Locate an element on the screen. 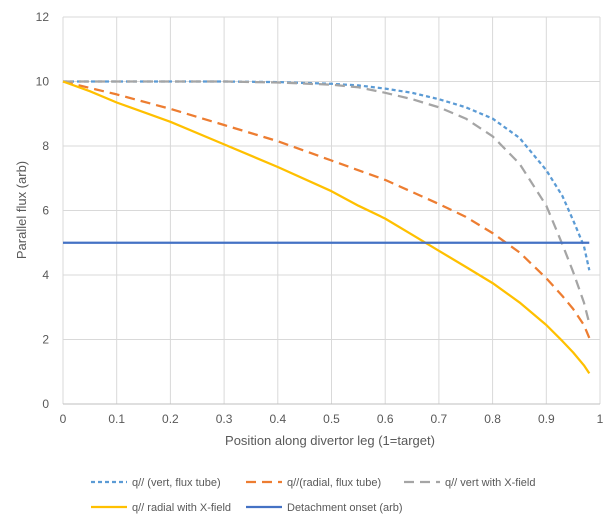 The width and height of the screenshot is (611, 530). x-tick-label: 0.8 is located at coordinates (492, 419).